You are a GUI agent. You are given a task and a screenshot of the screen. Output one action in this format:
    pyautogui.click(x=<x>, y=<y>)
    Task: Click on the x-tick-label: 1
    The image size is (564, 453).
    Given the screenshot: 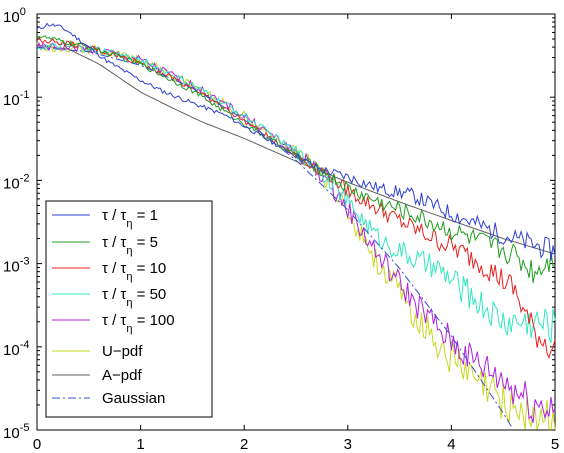 What is the action you would take?
    pyautogui.click(x=140, y=444)
    